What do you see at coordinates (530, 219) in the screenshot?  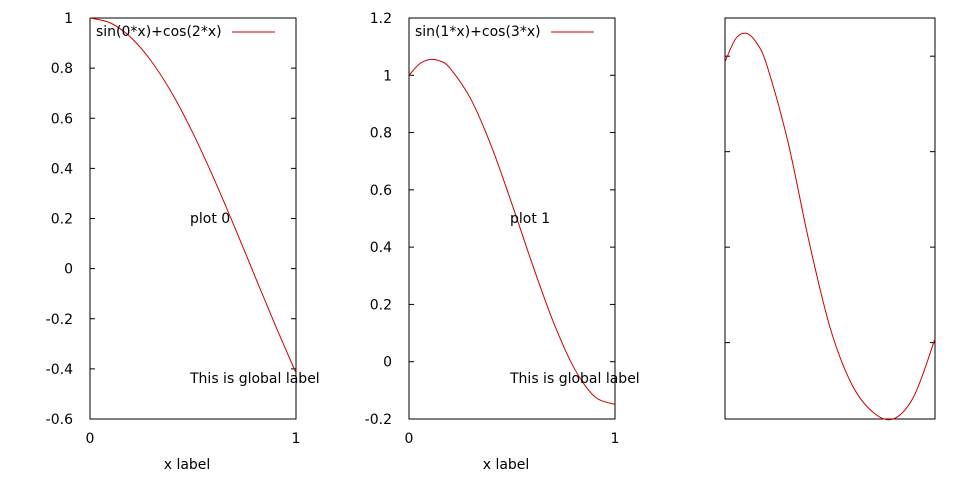 I see `plot-annotation: plot 1` at bounding box center [530, 219].